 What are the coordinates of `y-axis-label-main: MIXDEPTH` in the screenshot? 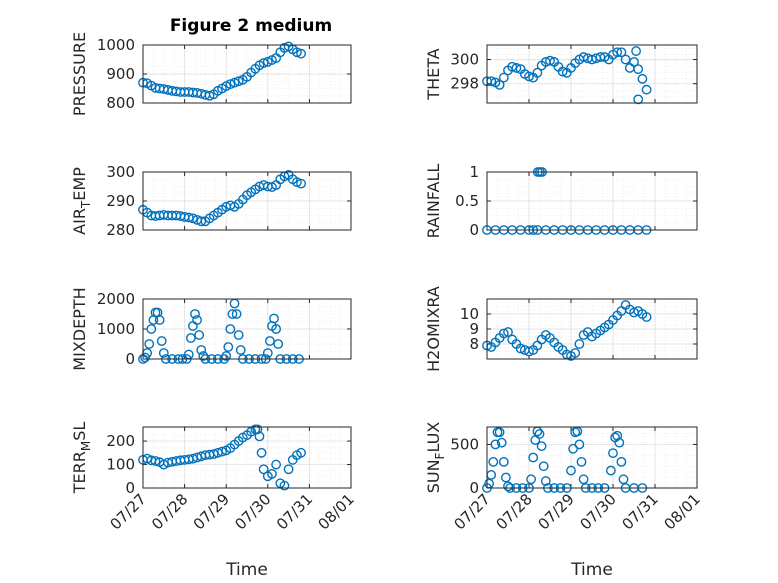 It's located at (79, 328).